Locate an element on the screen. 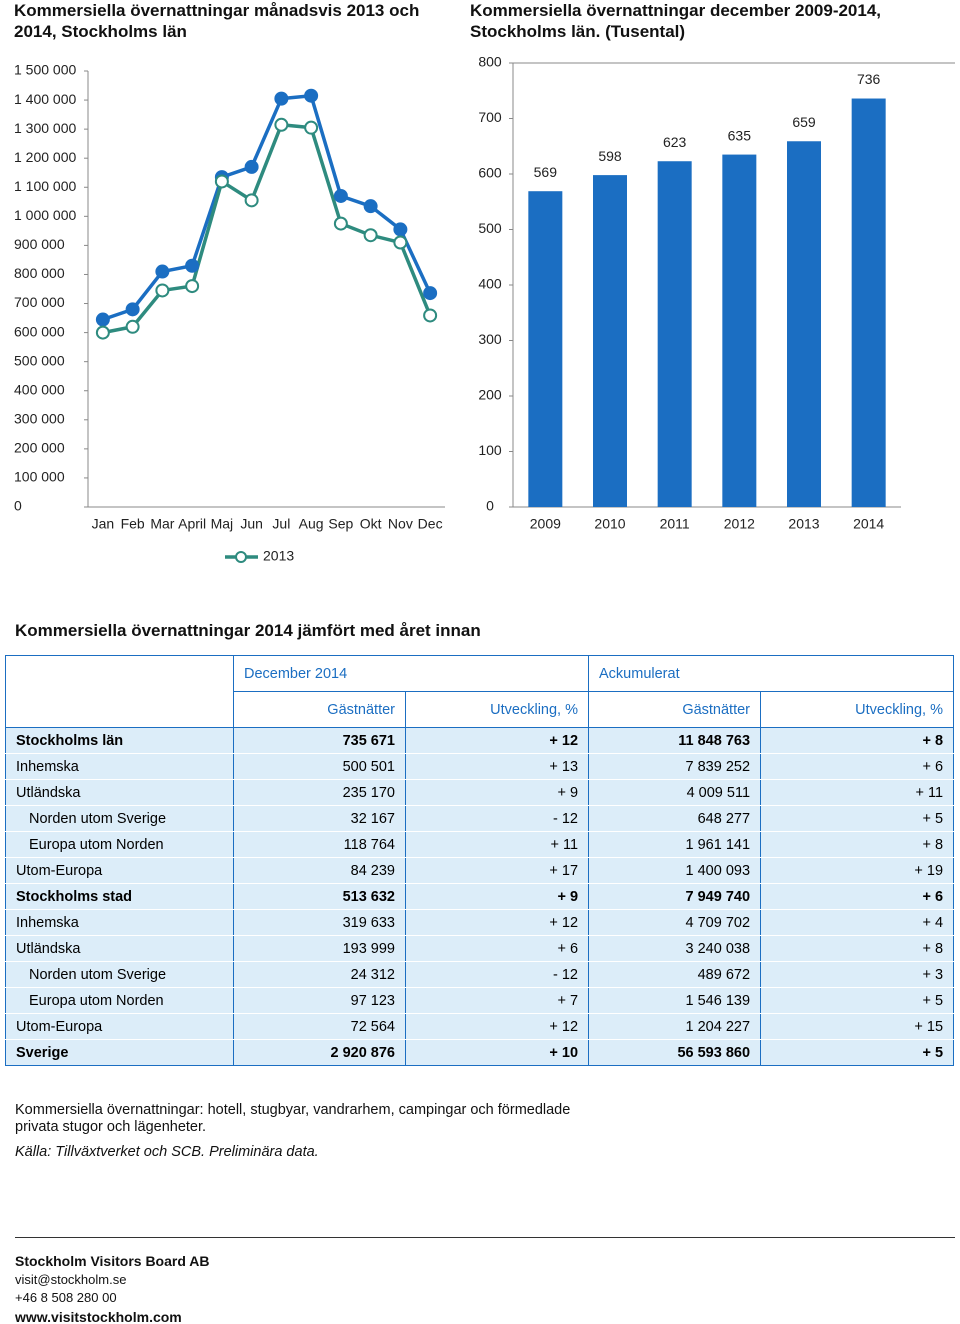 This screenshot has width=960, height=1324. website: www.visitstockholm.com is located at coordinates (98, 1316).